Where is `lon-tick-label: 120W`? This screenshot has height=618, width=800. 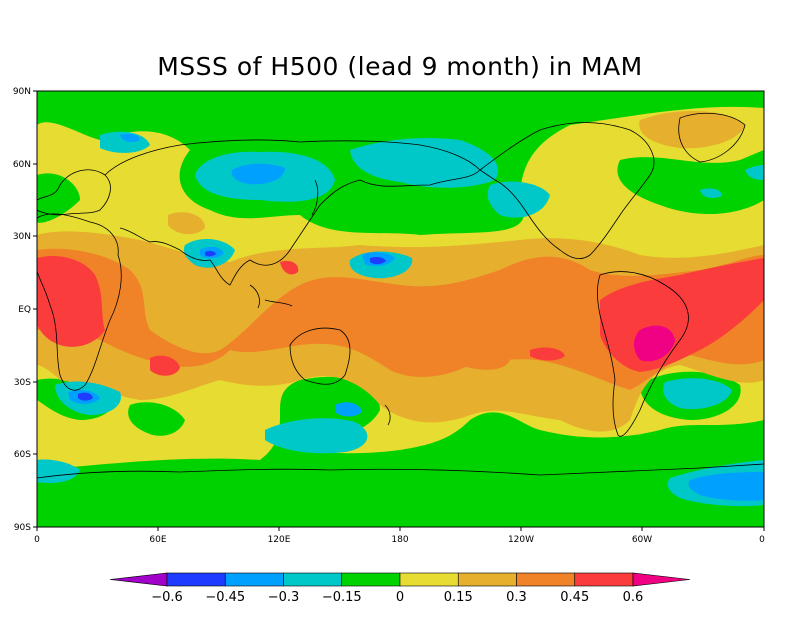
lon-tick-label: 120W is located at coordinates (521, 540).